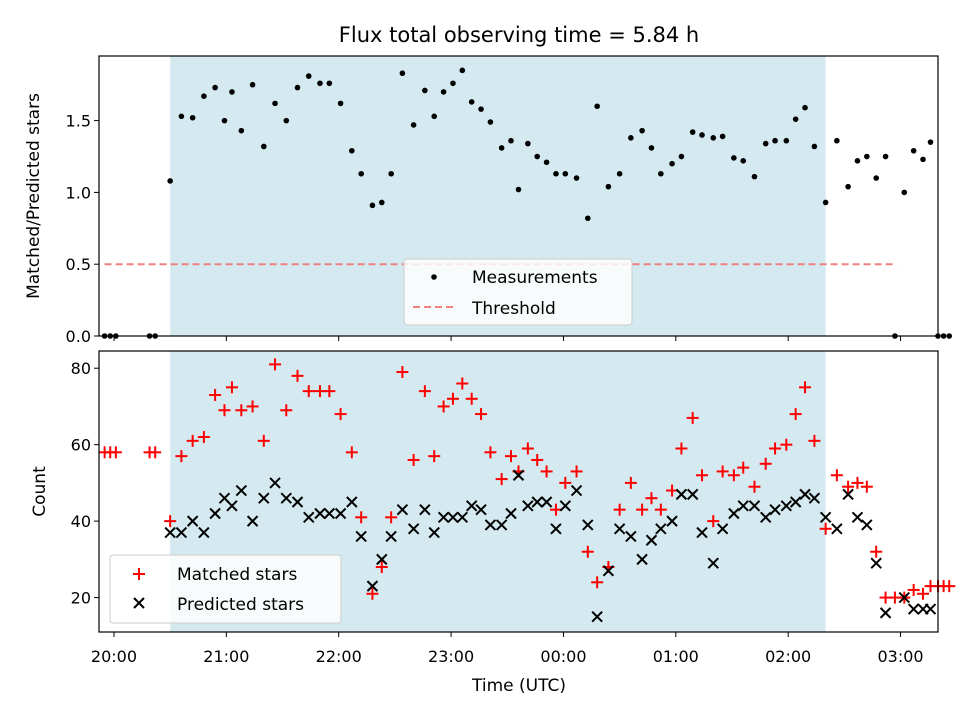 This screenshot has height=724, width=960. I want to click on y-tick-label: 40, so click(81, 521).